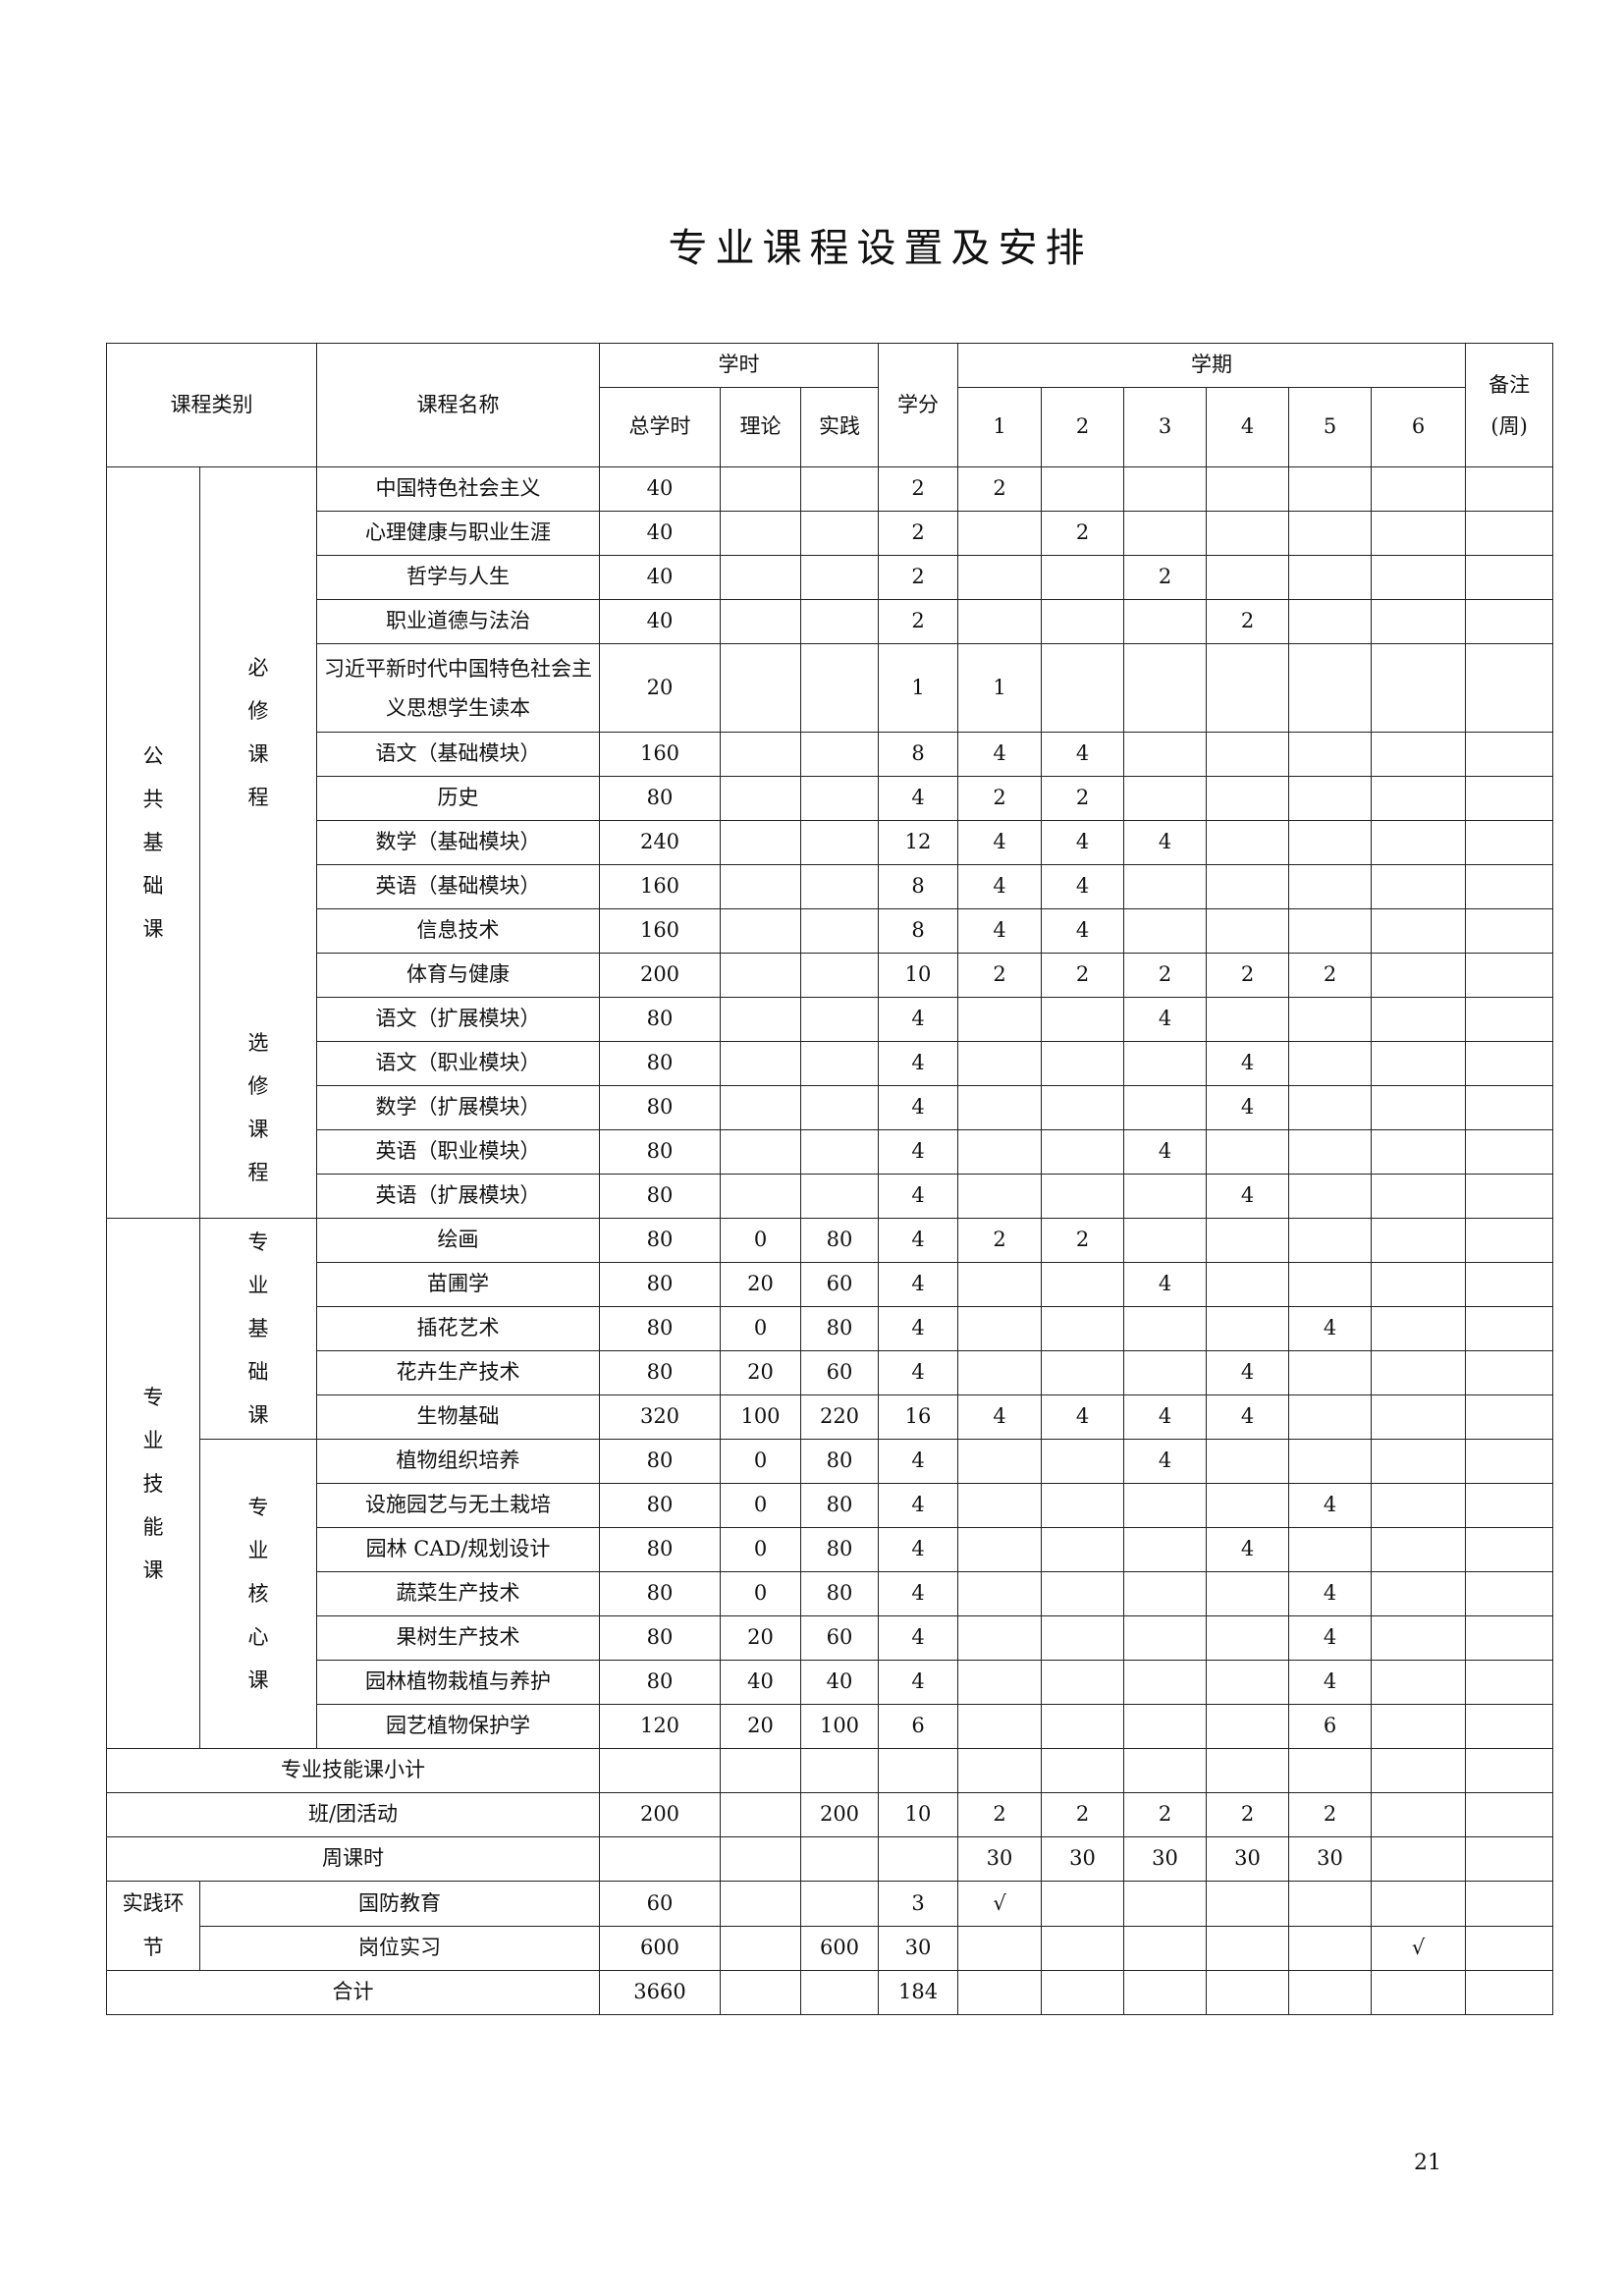  Describe the element at coordinates (1165, 427) in the screenshot. I see `header-semester-3: 3` at that location.